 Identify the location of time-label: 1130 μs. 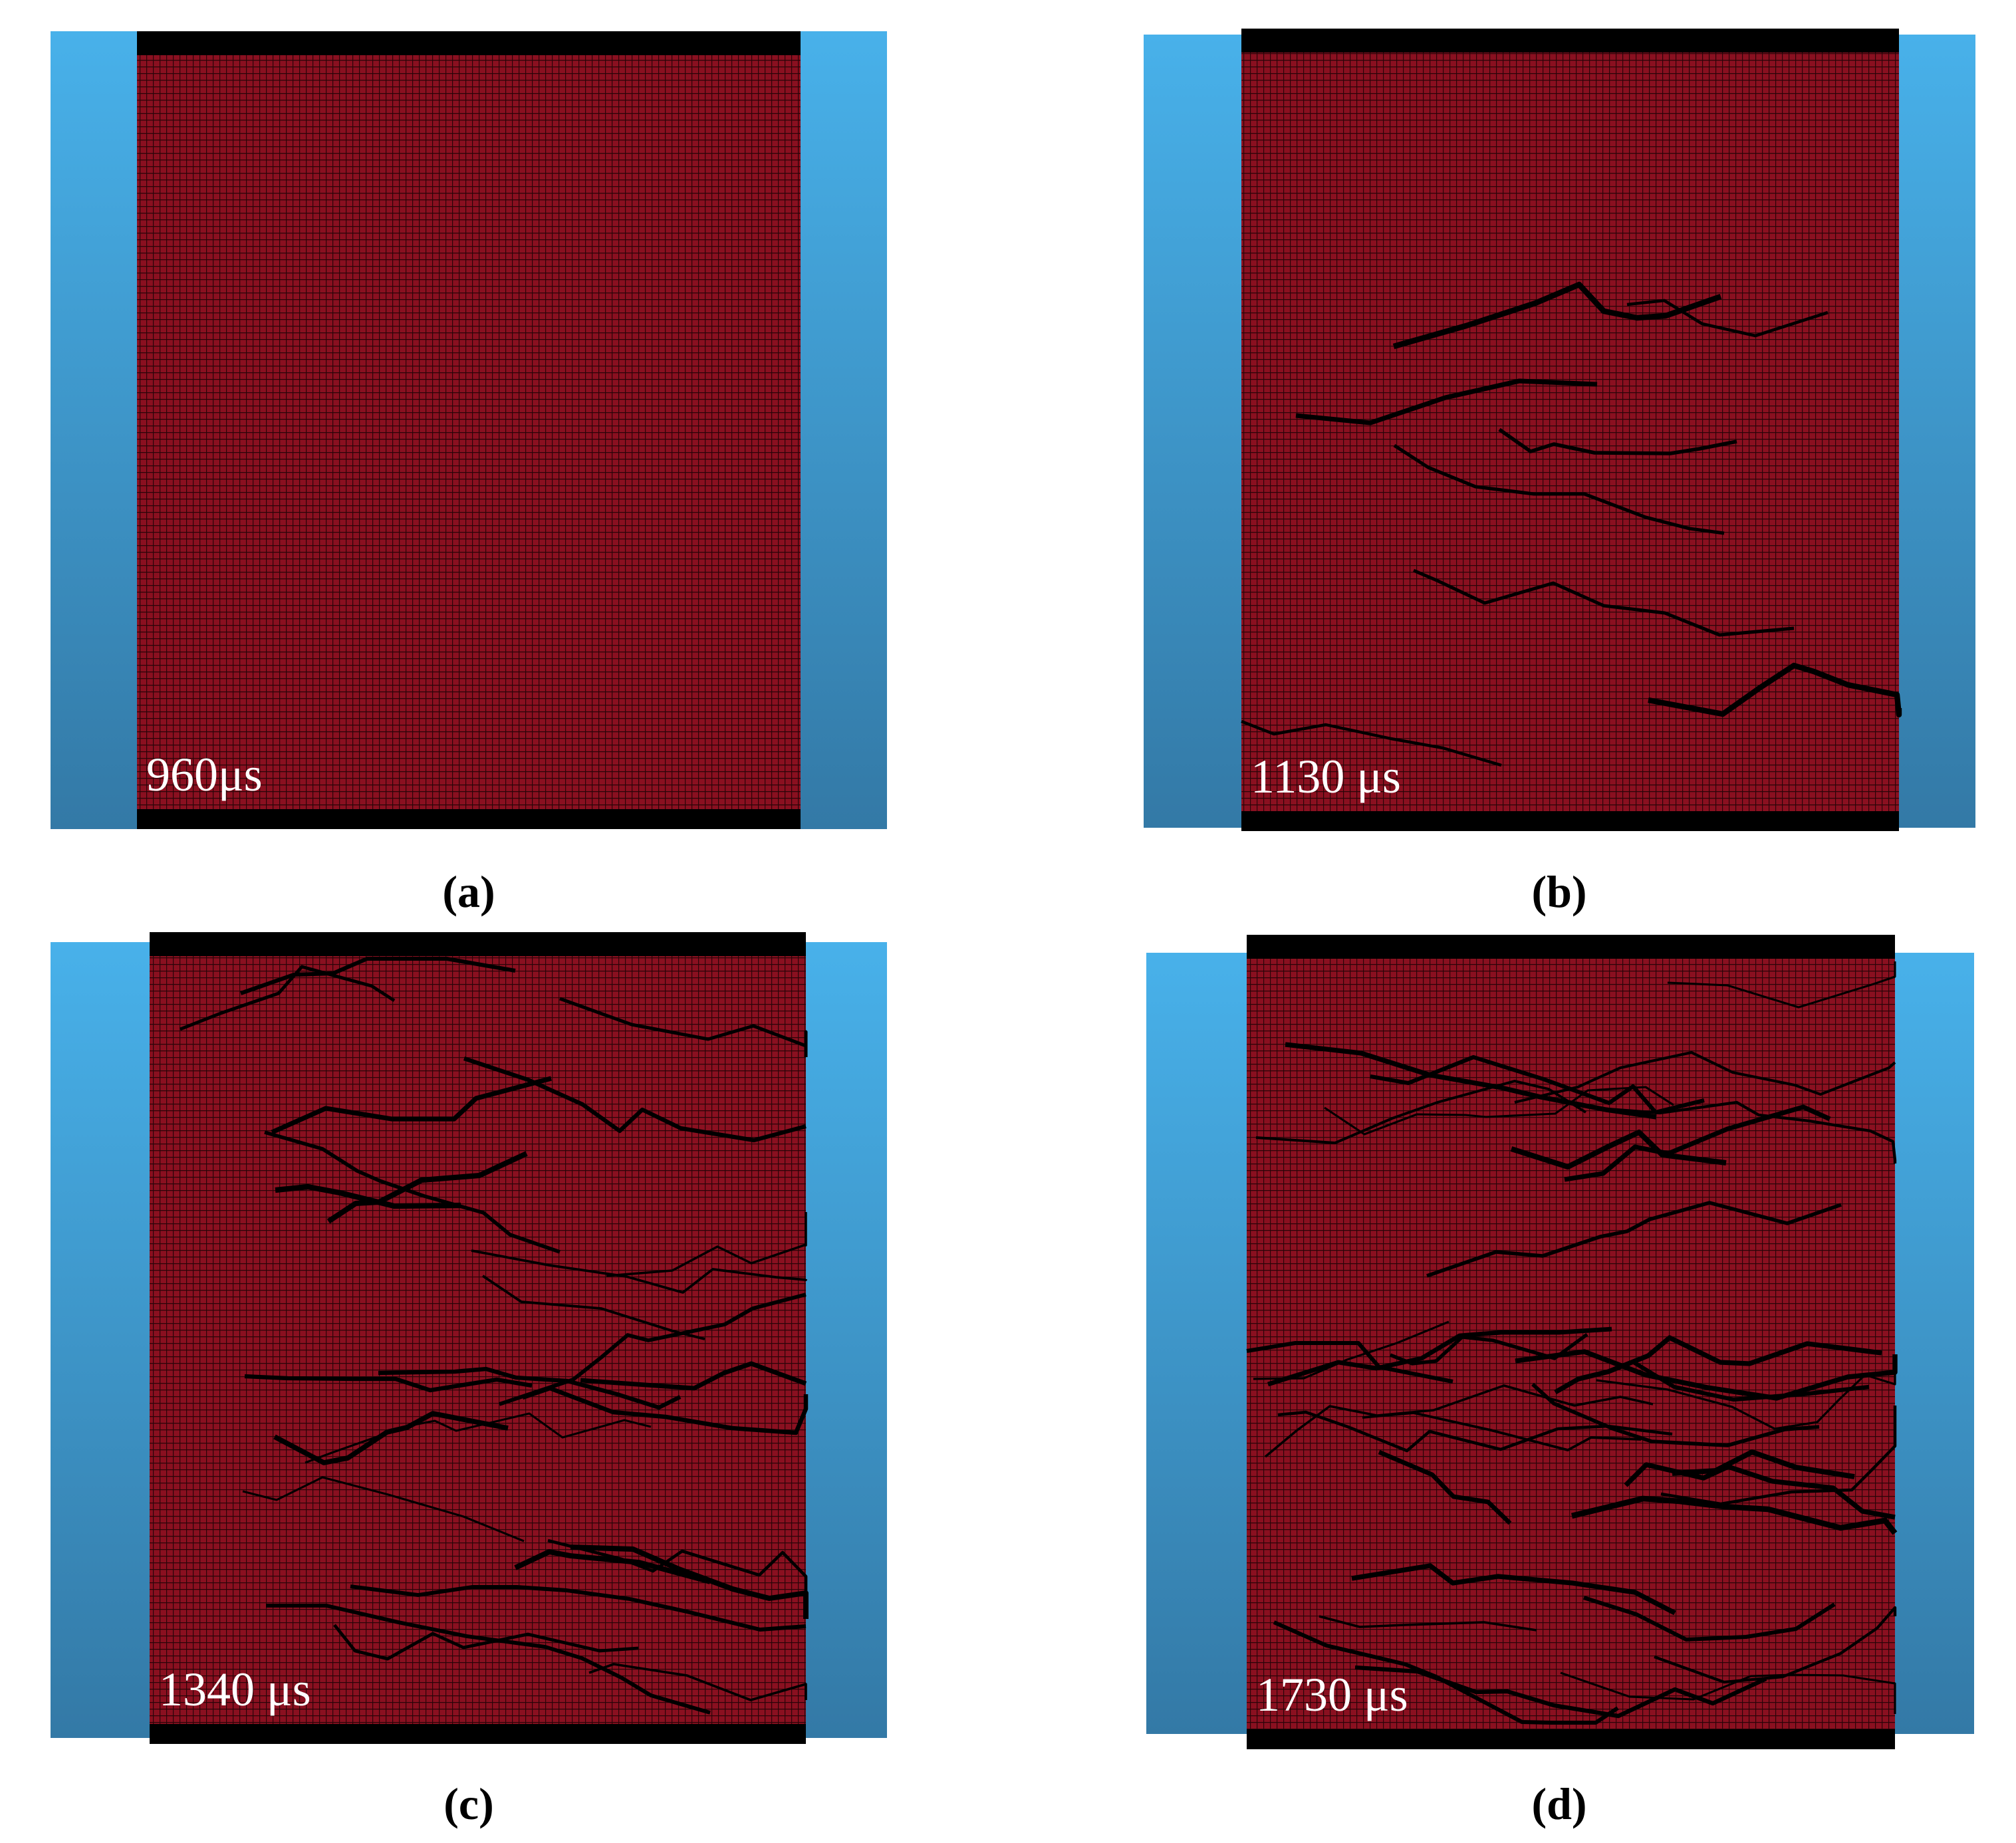
(1326, 776).